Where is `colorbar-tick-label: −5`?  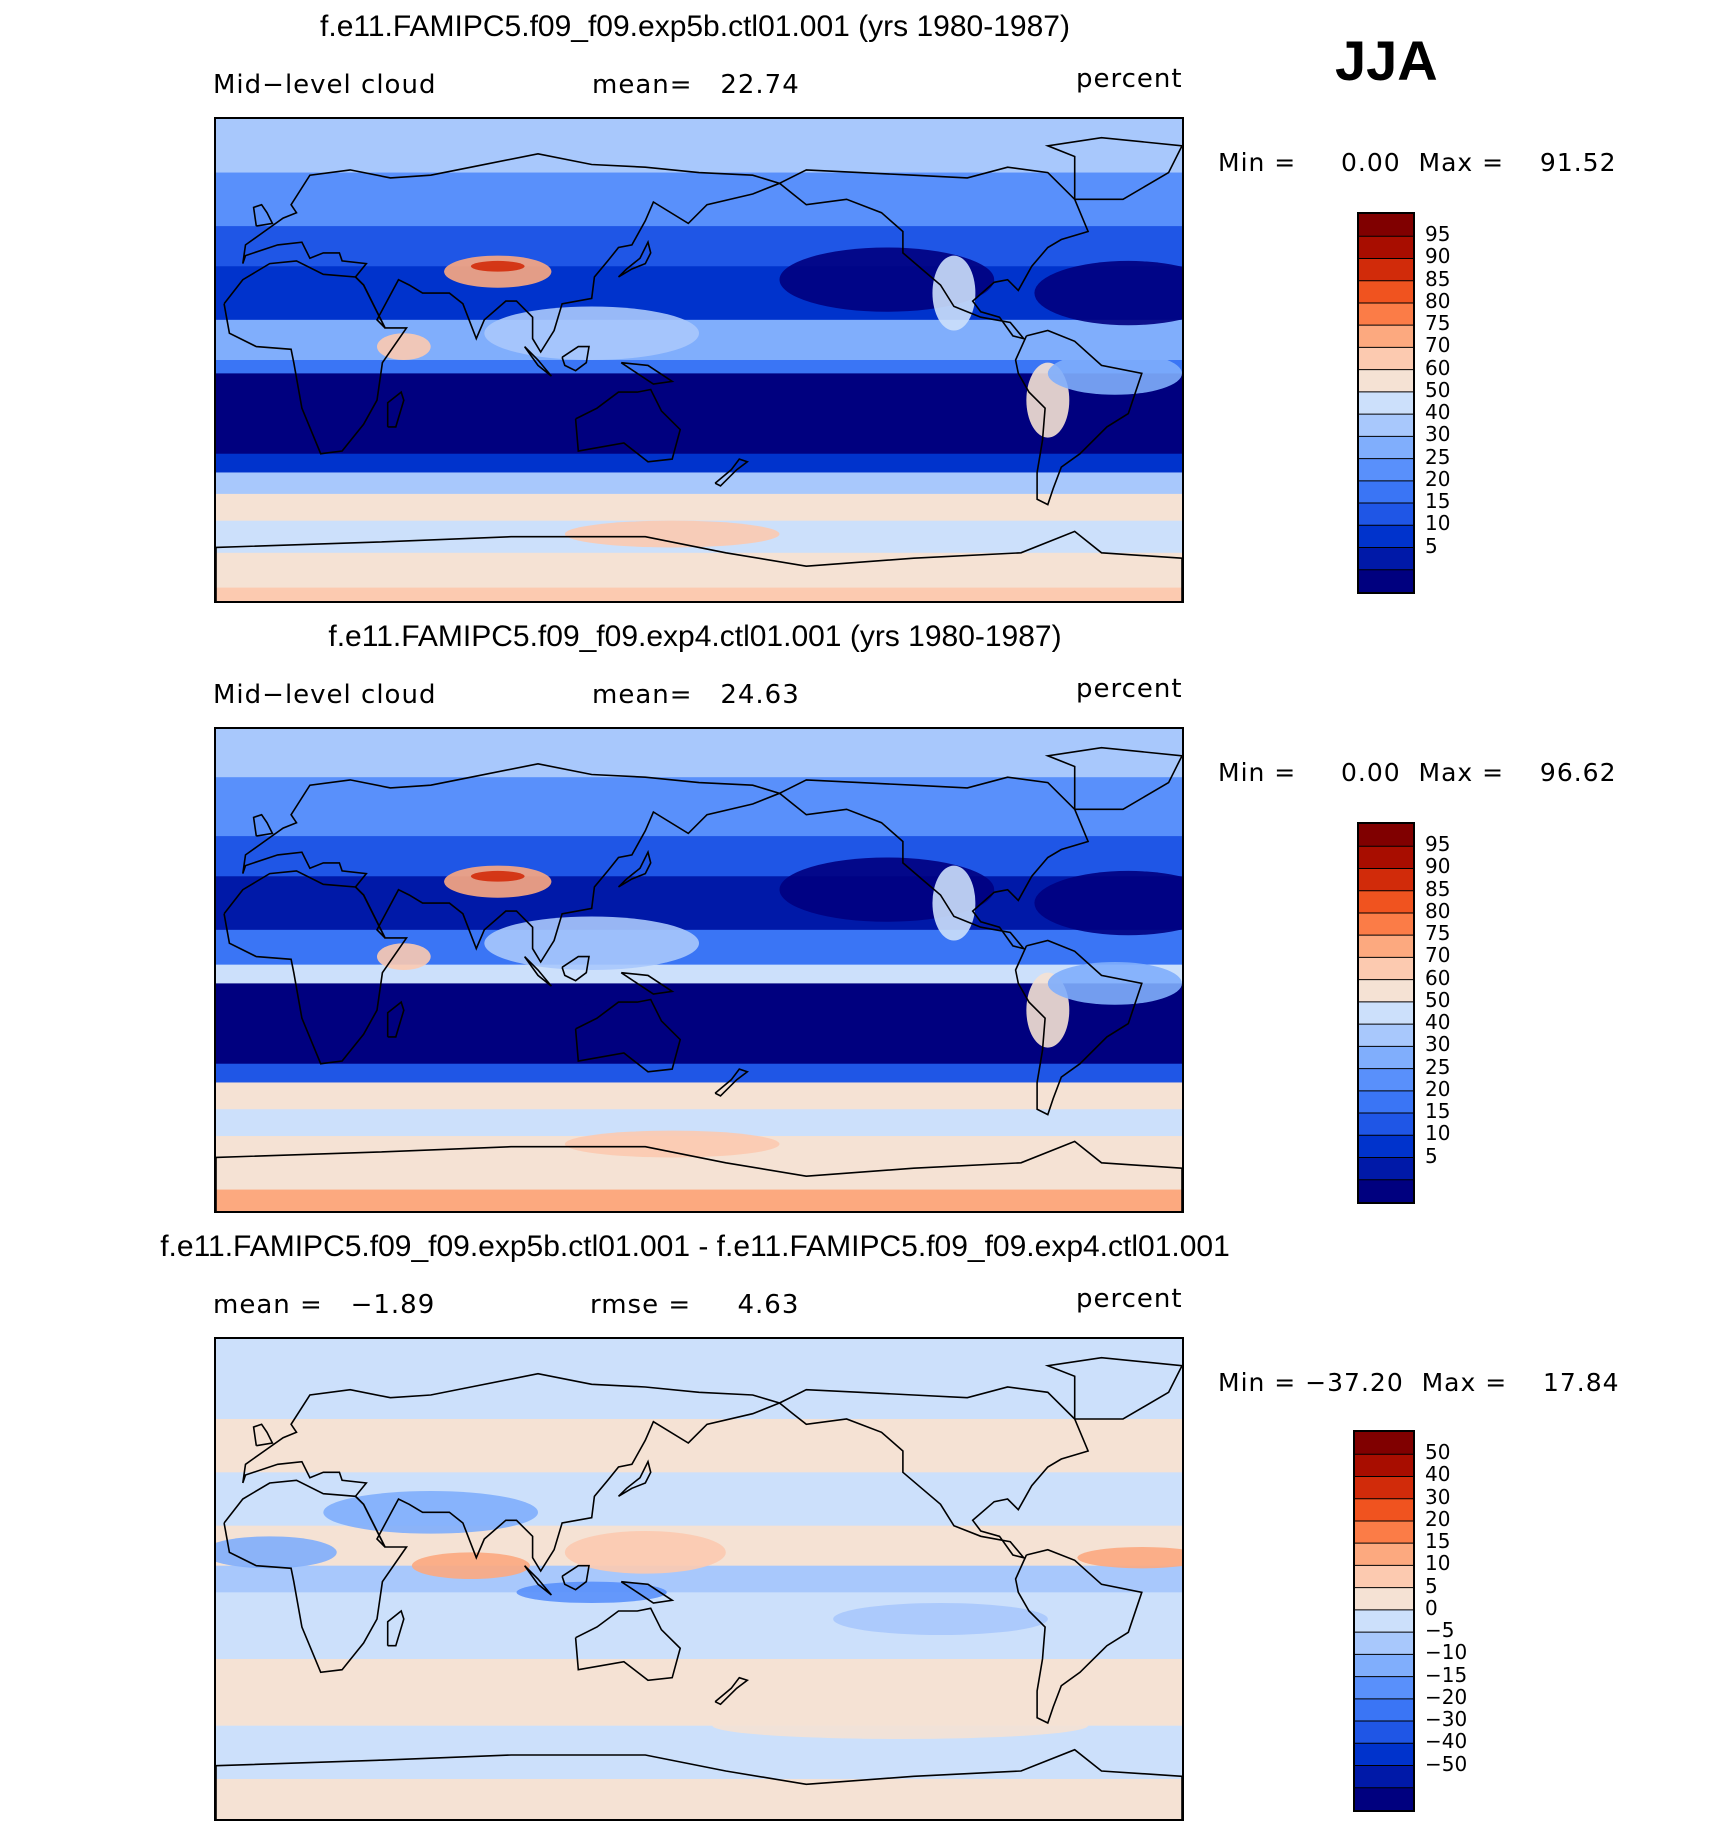 colorbar-tick-label: −5 is located at coordinates (1440, 1630).